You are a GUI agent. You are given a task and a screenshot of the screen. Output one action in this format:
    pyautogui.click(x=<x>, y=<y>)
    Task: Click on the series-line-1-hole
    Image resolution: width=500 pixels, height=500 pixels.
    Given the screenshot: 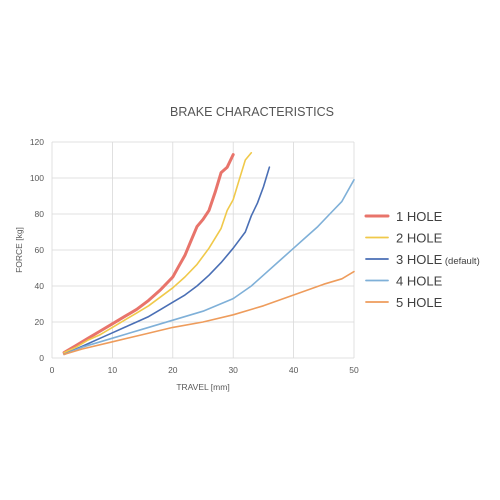 What is the action you would take?
    pyautogui.click(x=148, y=254)
    